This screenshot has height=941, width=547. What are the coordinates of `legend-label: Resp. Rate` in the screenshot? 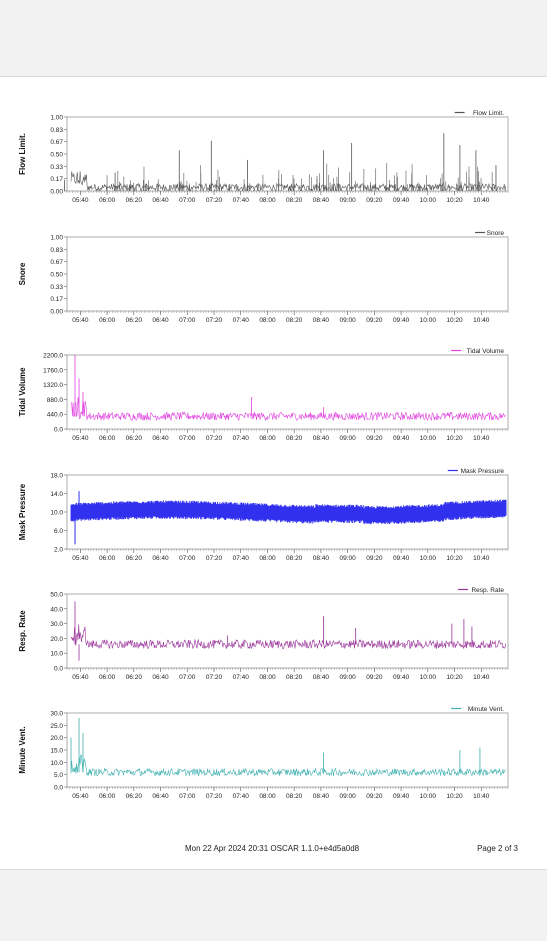 It's located at (487, 590).